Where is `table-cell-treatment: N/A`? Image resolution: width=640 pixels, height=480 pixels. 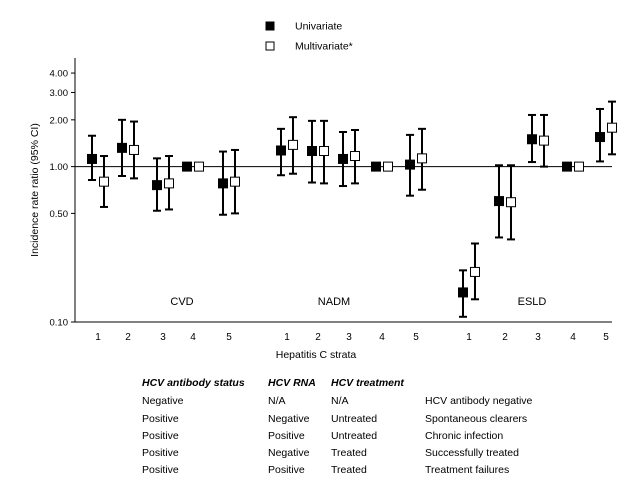 table-cell-treatment: N/A is located at coordinates (340, 401).